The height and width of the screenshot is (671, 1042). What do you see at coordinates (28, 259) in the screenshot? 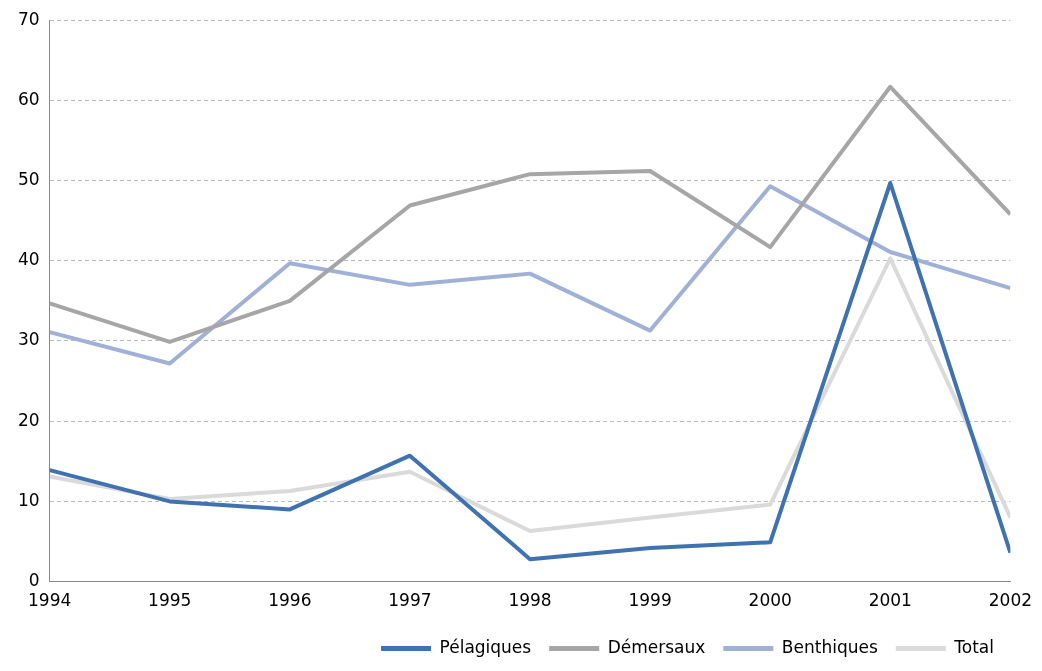
I see `y-tick-label: 40` at bounding box center [28, 259].